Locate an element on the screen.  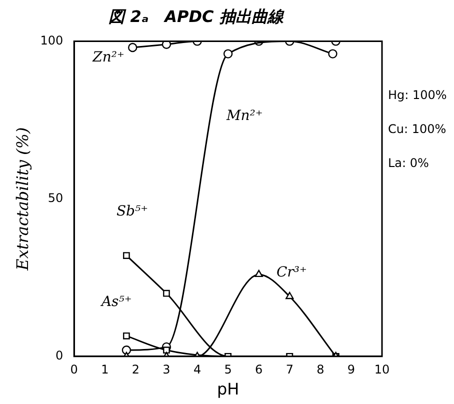
x-tick-label: 7 is located at coordinates (290, 369).